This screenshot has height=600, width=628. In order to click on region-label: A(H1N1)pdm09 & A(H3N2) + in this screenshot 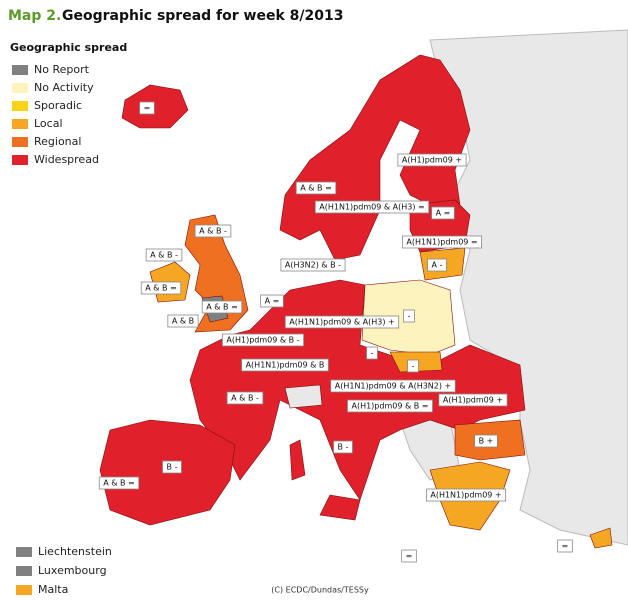, I will do `click(393, 386)`.